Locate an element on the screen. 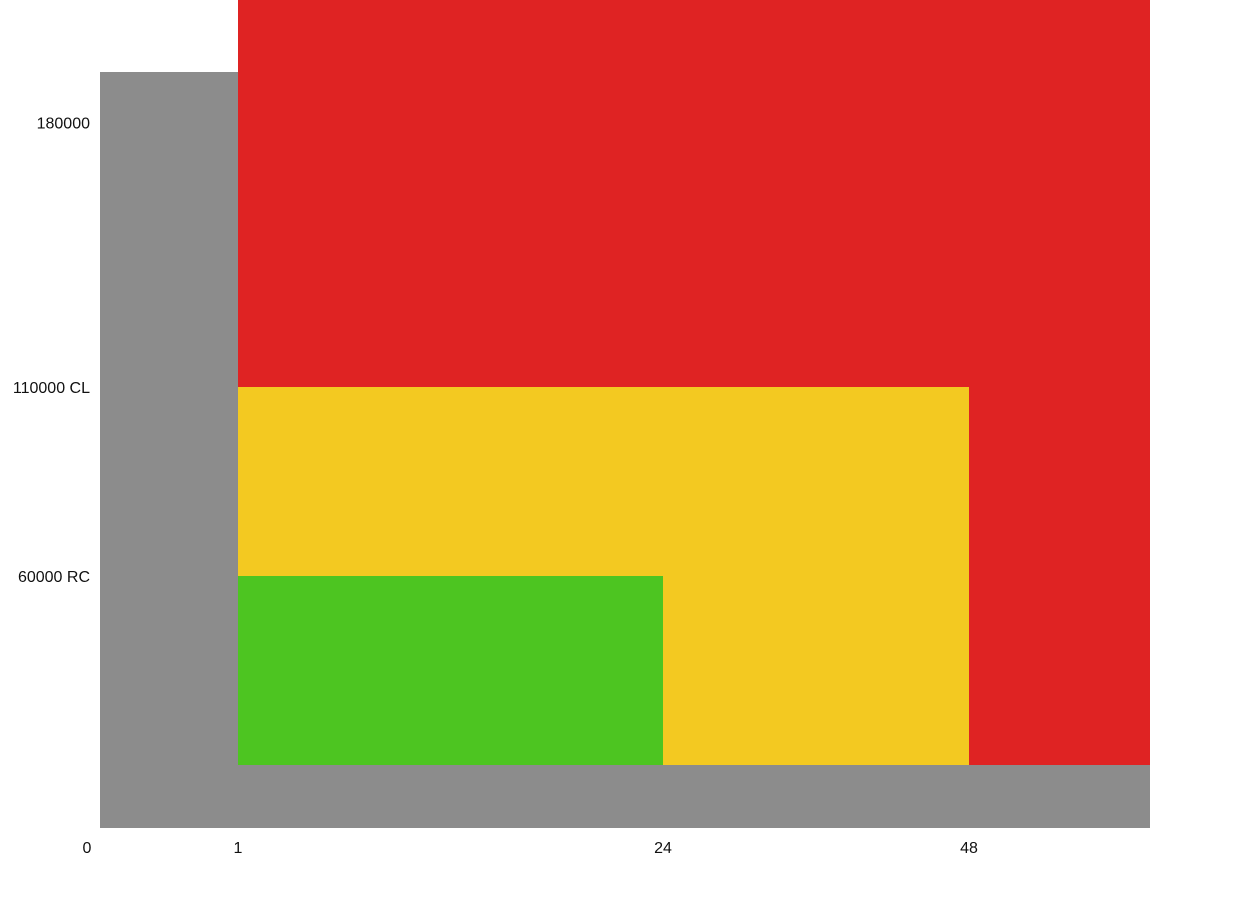 The image size is (1250, 900). x-tick-label: 1 is located at coordinates (238, 848).